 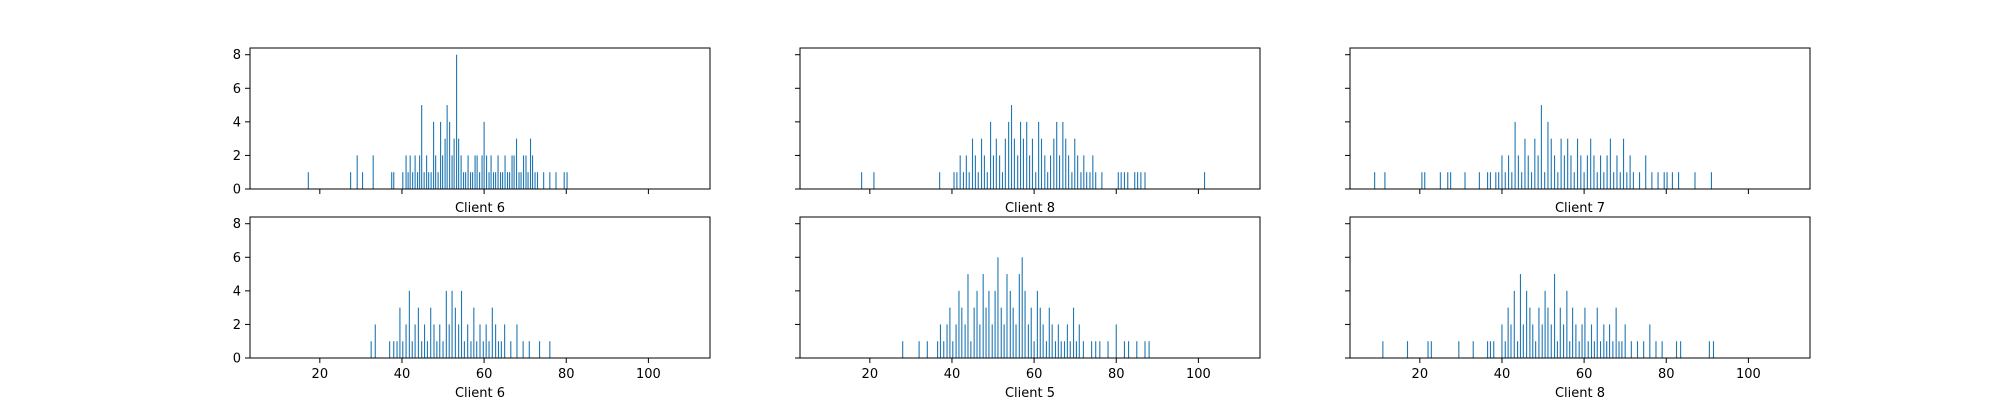 What do you see at coordinates (484, 374) in the screenshot?
I see `x-tick-label: 60` at bounding box center [484, 374].